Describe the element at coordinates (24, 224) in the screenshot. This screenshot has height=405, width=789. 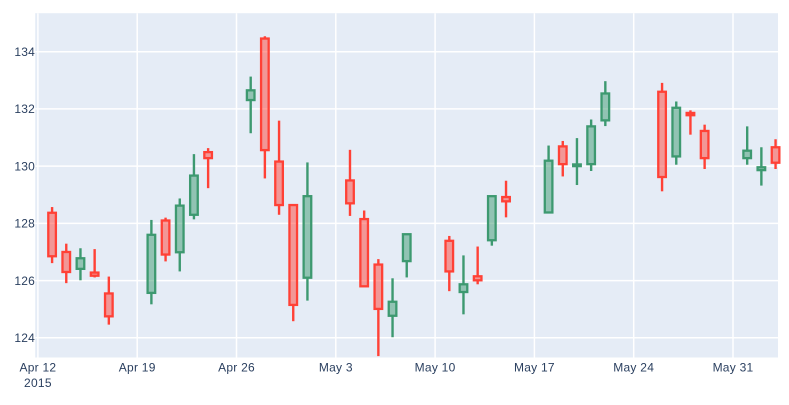
I see `svg-text: 128` at that location.